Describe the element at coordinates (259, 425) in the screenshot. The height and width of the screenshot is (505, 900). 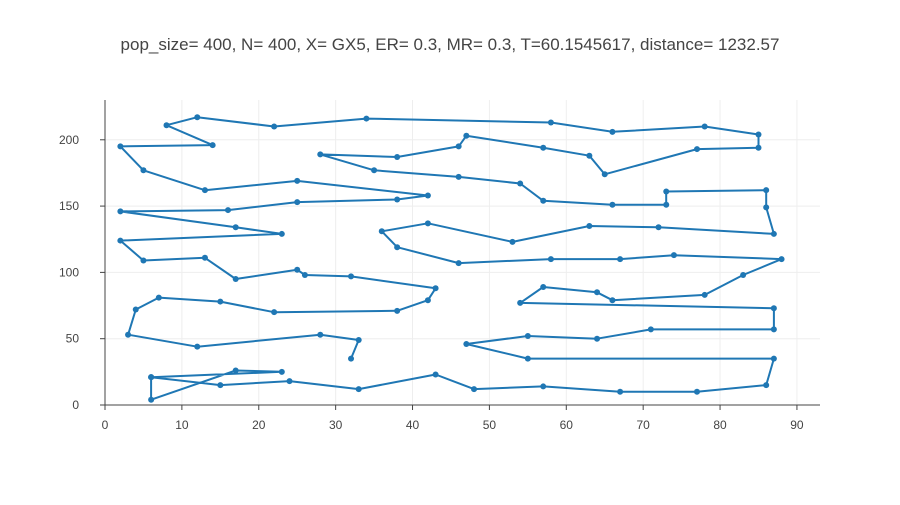
I see `x-tick-label-2: 20` at that location.